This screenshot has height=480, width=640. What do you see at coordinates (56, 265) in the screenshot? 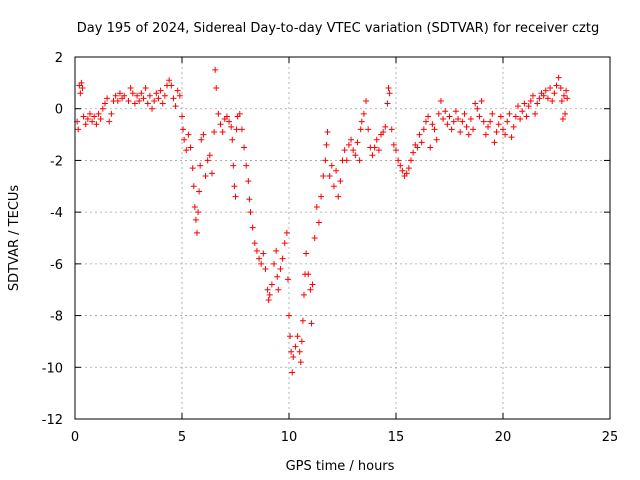
I see `y-tick-label: -6` at bounding box center [56, 265].